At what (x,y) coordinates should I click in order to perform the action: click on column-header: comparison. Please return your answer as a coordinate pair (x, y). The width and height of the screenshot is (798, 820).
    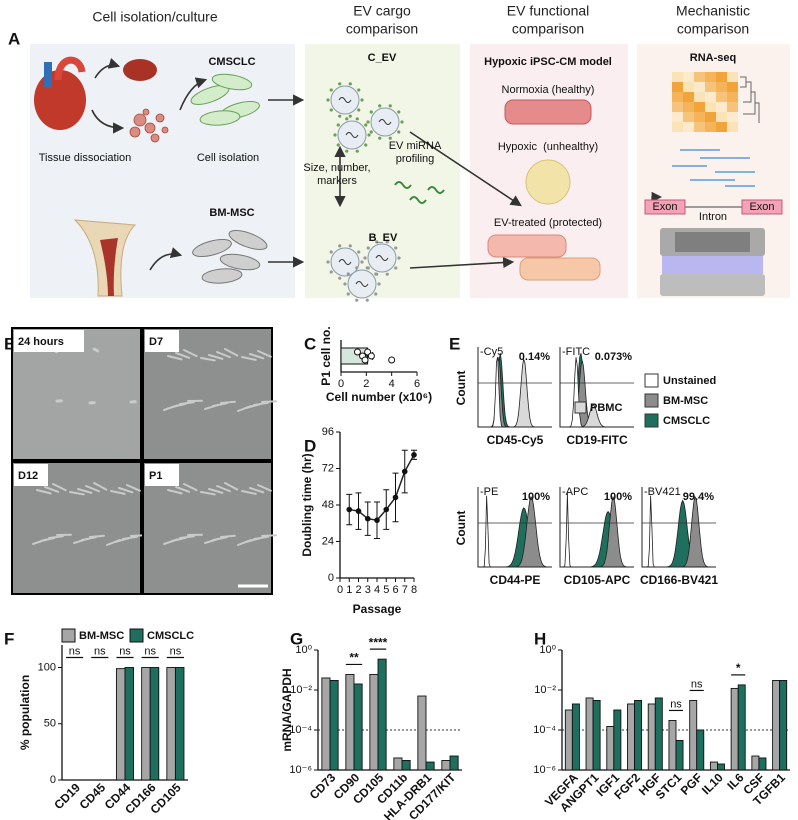
    Looking at the image, I should click on (713, 29).